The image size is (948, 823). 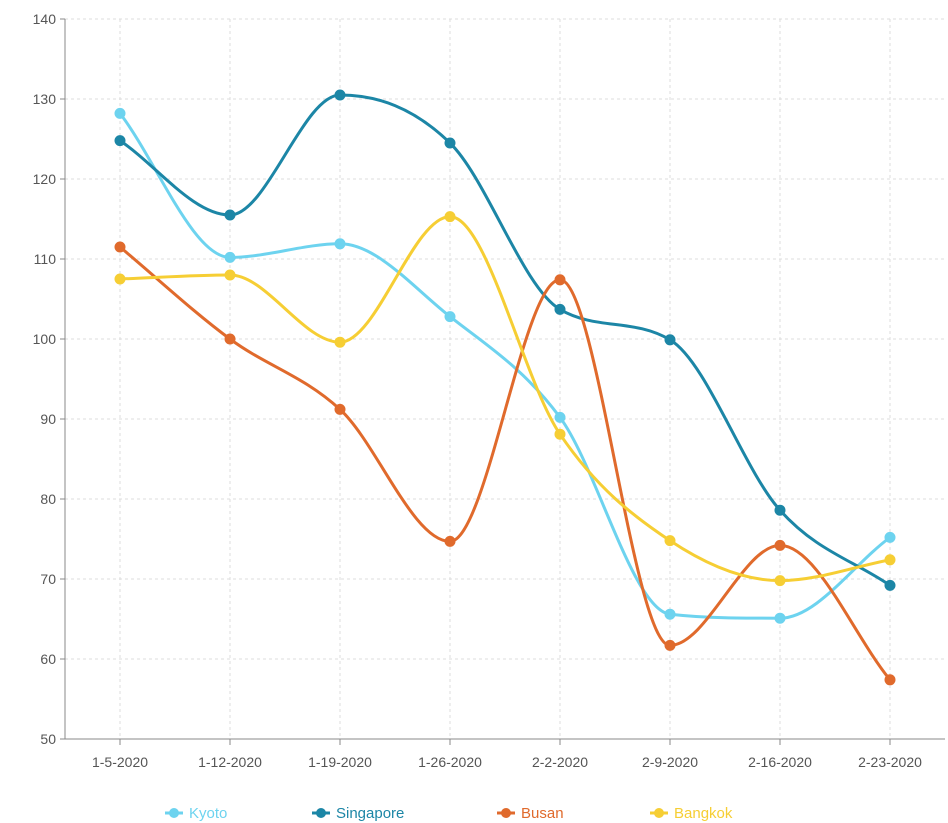 What do you see at coordinates (45, 19) in the screenshot?
I see `y-tick-label: 140` at bounding box center [45, 19].